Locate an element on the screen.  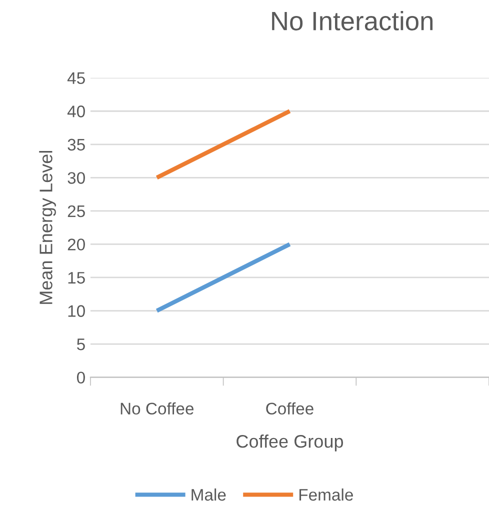
x-tick-label: Coffee is located at coordinates (290, 408).